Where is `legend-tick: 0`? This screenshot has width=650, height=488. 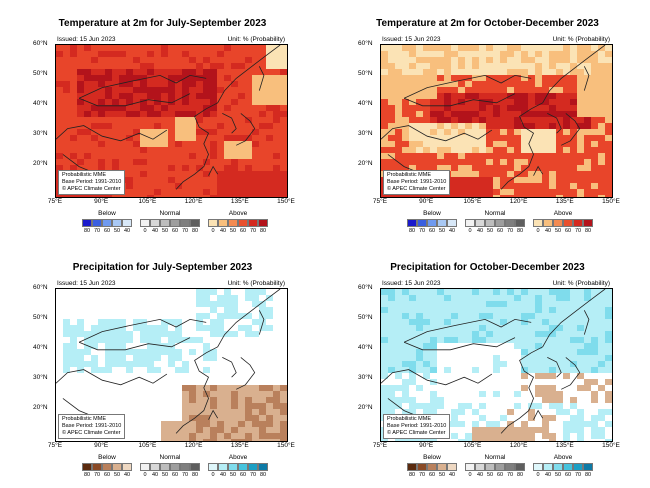 legend-tick: 0 is located at coordinates (470, 231).